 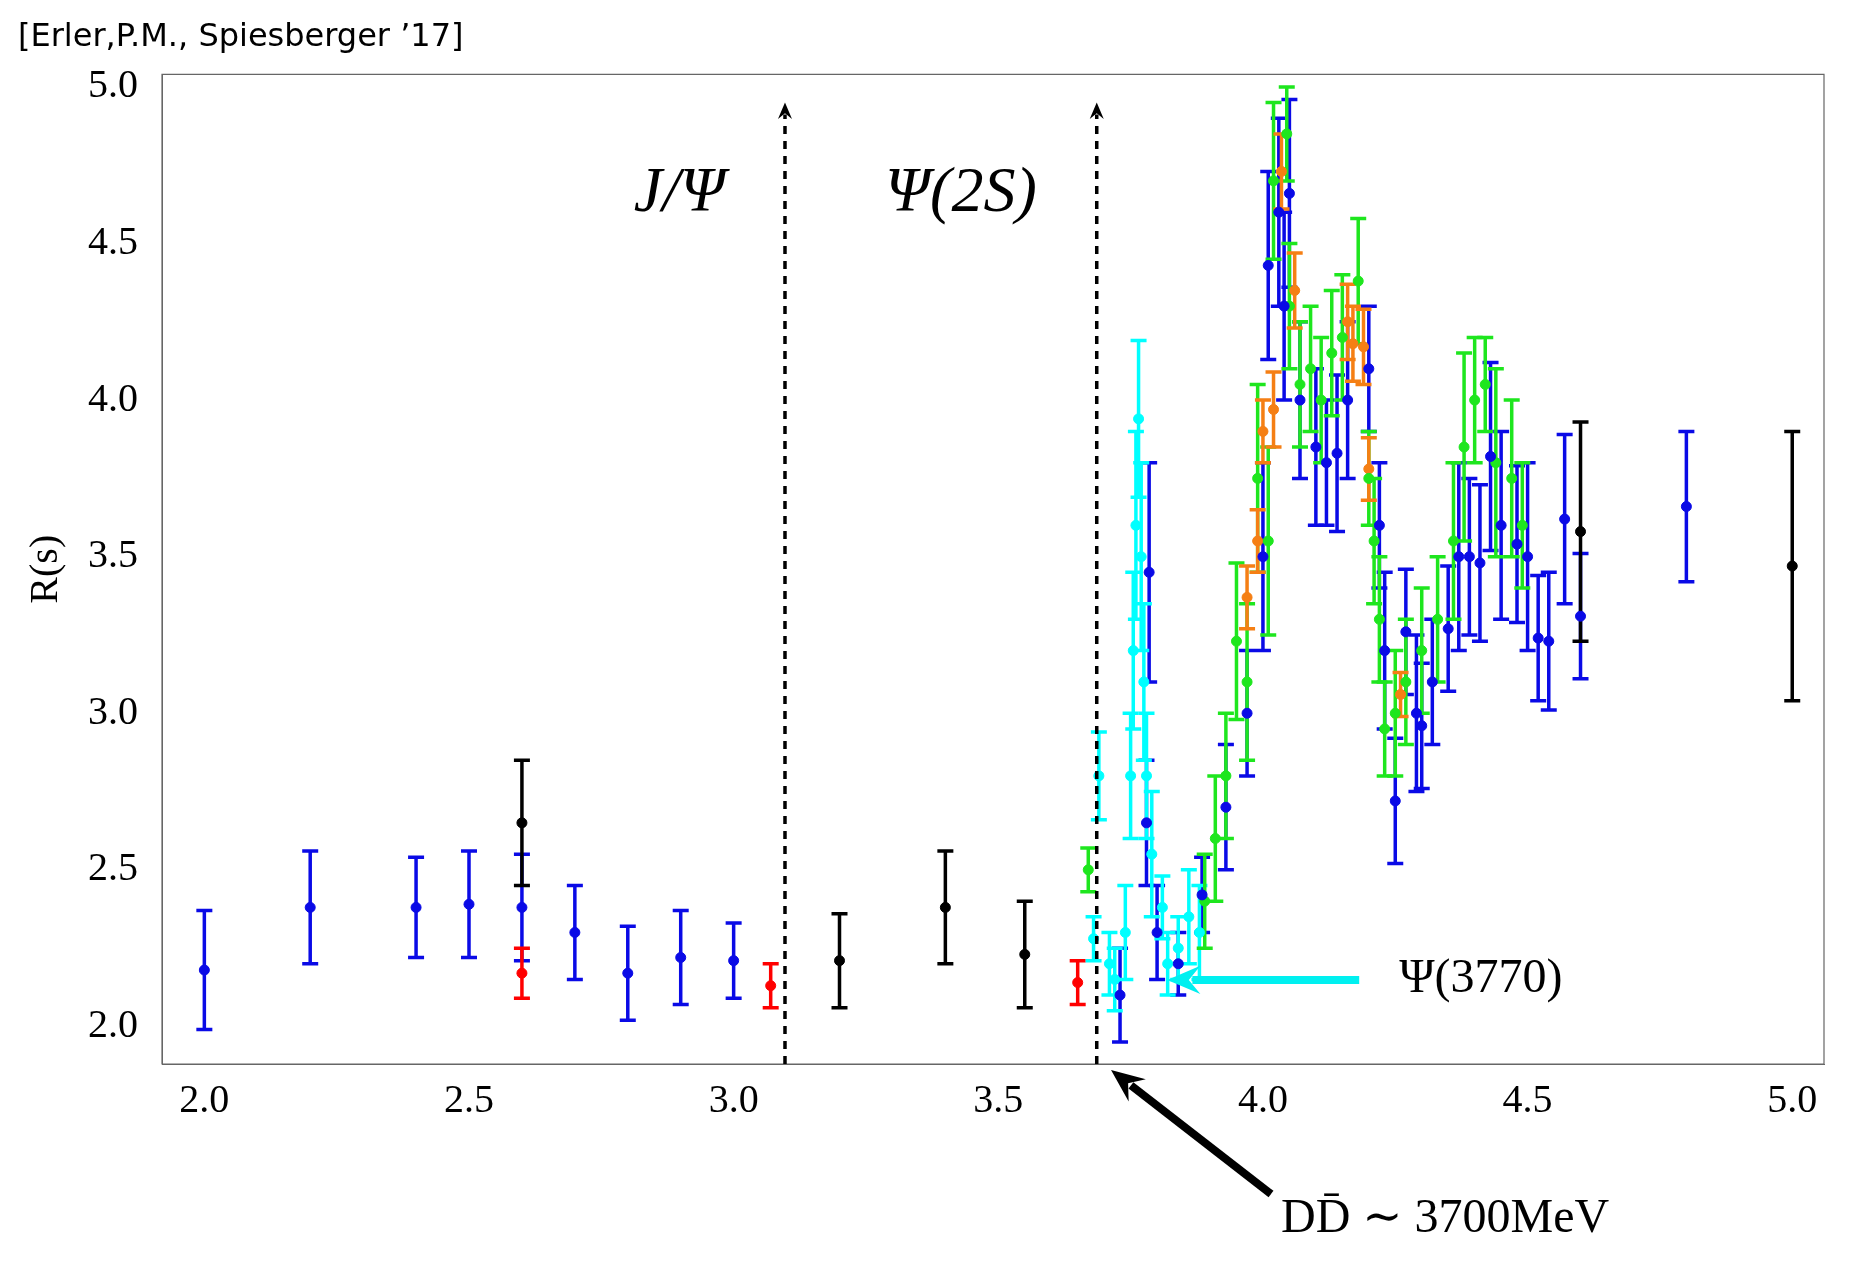 What do you see at coordinates (1792, 1098) in the screenshot?
I see `x-tick-label: 5.0` at bounding box center [1792, 1098].